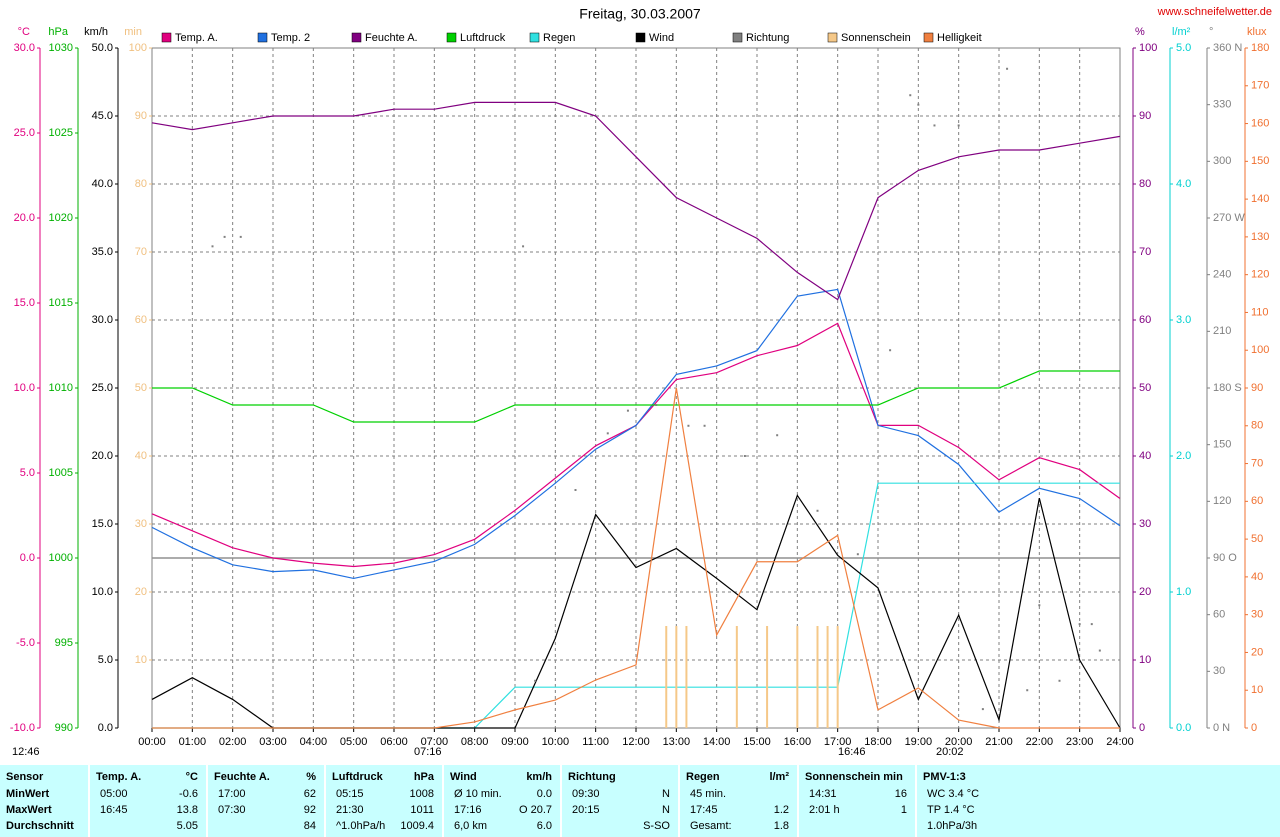  Describe the element at coordinates (475, 742) in the screenshot. I see `x-tick-label: 08:00` at that location.